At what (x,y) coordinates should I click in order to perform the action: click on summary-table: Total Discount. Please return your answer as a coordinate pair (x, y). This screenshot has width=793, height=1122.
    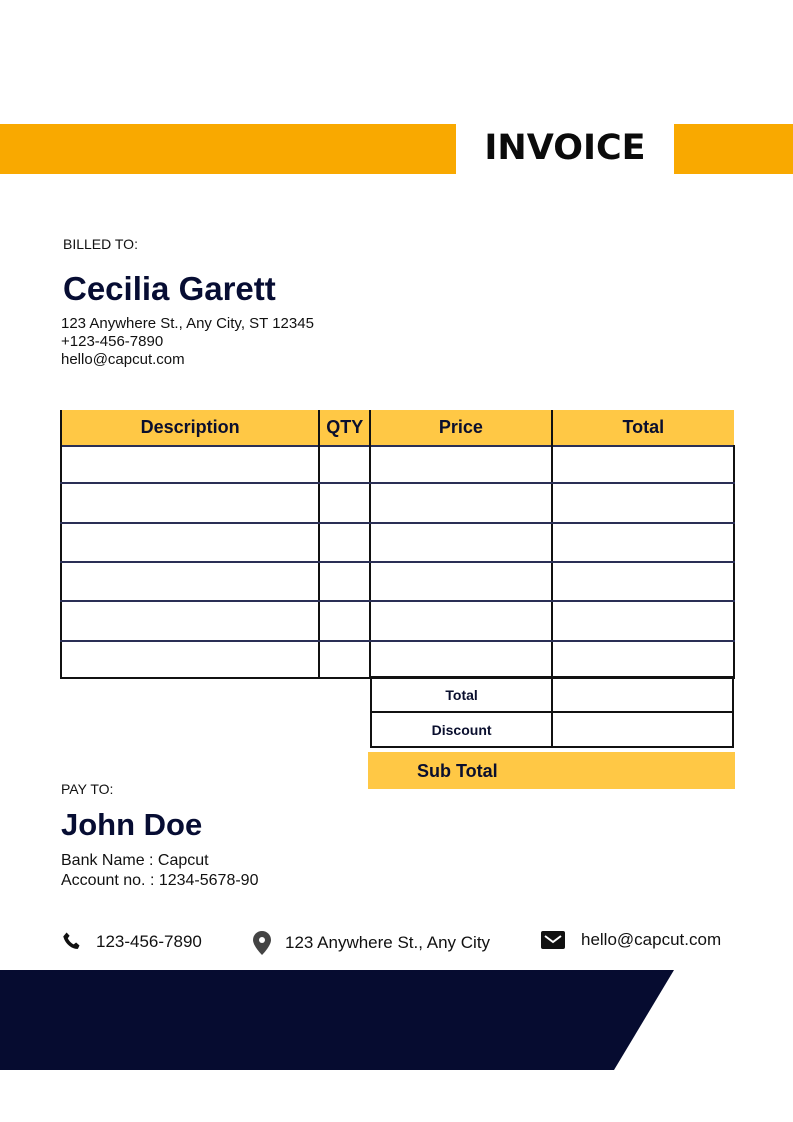
    Looking at the image, I should click on (551, 712).